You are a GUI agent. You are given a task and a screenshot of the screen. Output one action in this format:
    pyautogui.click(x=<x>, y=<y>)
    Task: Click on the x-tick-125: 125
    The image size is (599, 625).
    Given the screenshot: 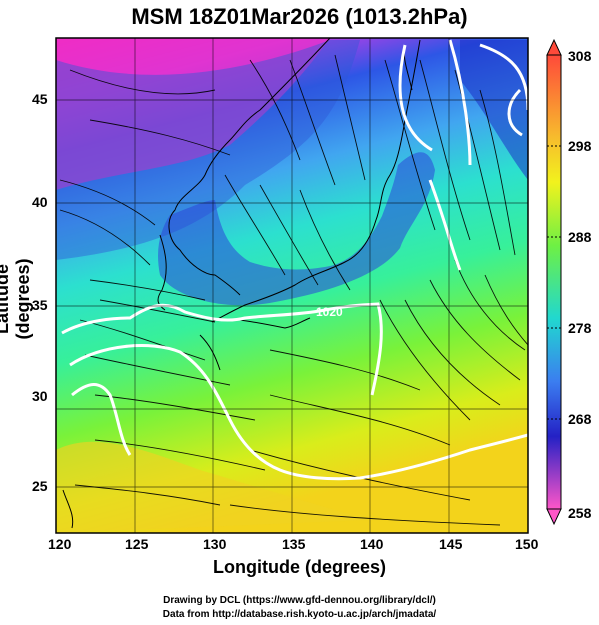 What is the action you would take?
    pyautogui.click(x=137, y=544)
    